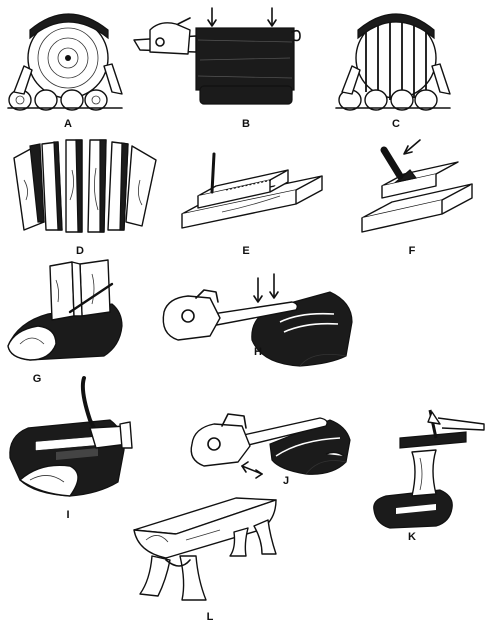 The image size is (492, 630). I want to click on panel-label-b: B, so click(246, 124).